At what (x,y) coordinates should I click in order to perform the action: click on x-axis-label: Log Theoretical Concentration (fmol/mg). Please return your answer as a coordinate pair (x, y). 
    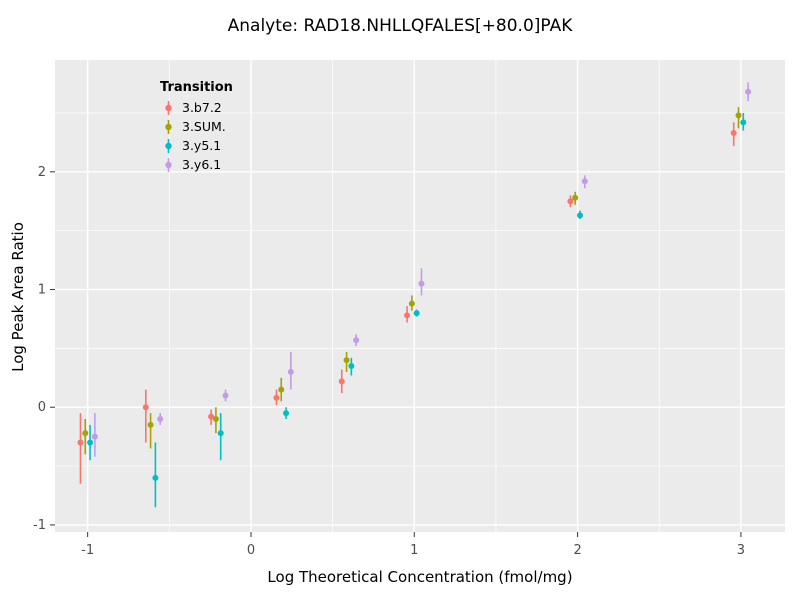
    Looking at the image, I should click on (420, 577).